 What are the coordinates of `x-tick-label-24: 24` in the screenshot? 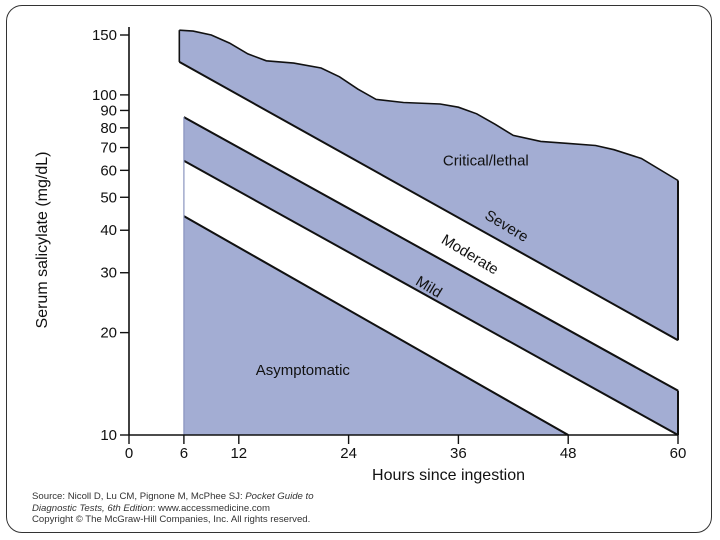 It's located at (348, 453).